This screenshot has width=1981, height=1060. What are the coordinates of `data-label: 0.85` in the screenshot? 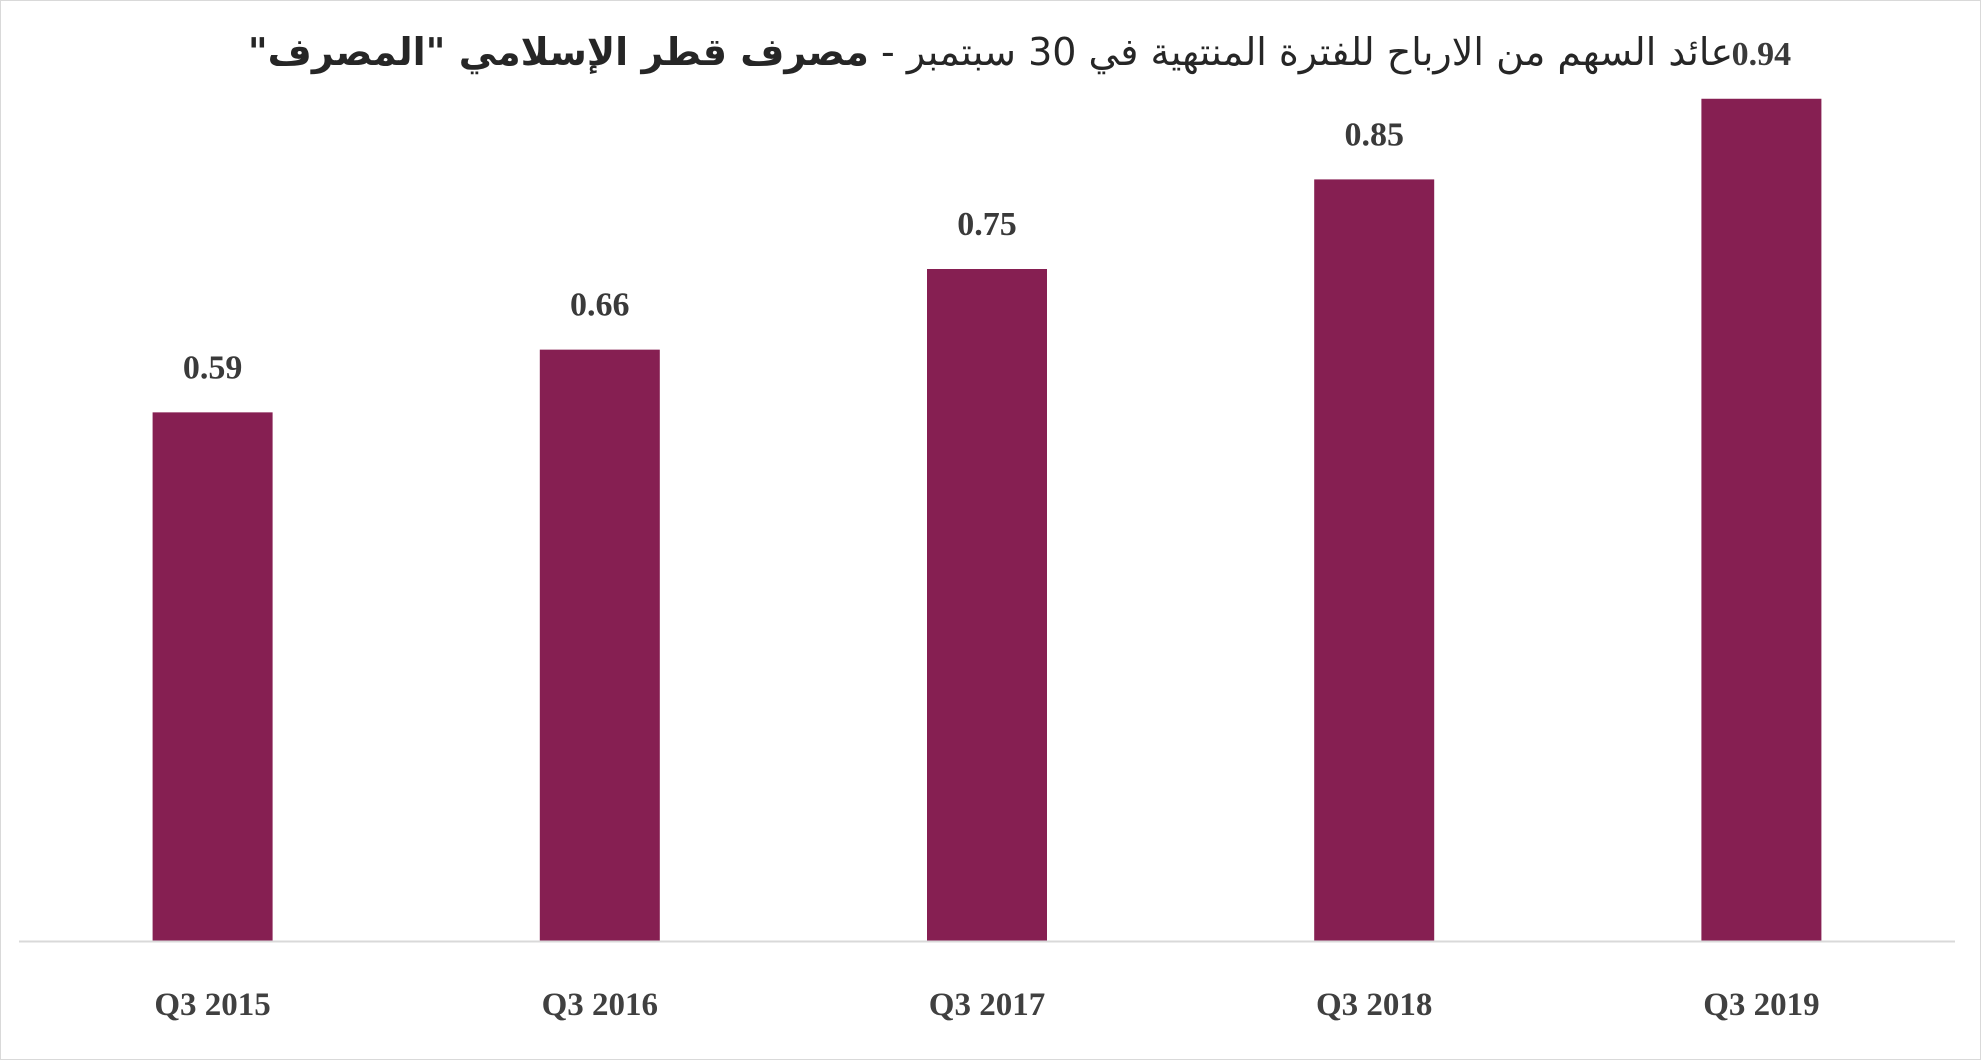 It's located at (1374, 134).